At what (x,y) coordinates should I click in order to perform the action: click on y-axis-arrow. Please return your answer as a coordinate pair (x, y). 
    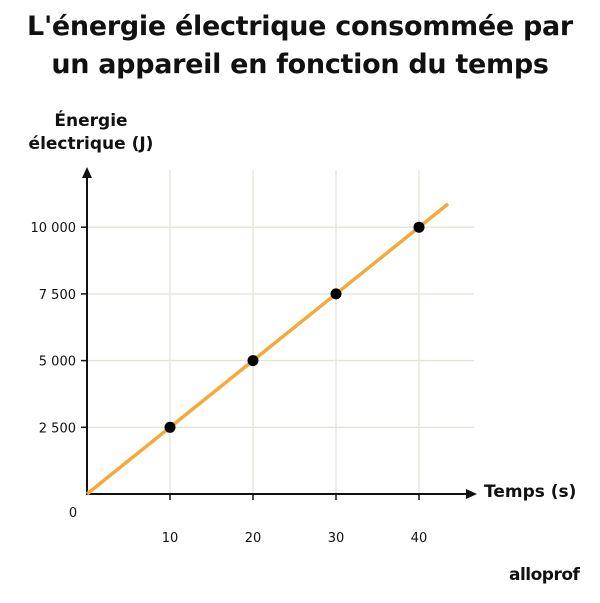
    Looking at the image, I should click on (87, 172).